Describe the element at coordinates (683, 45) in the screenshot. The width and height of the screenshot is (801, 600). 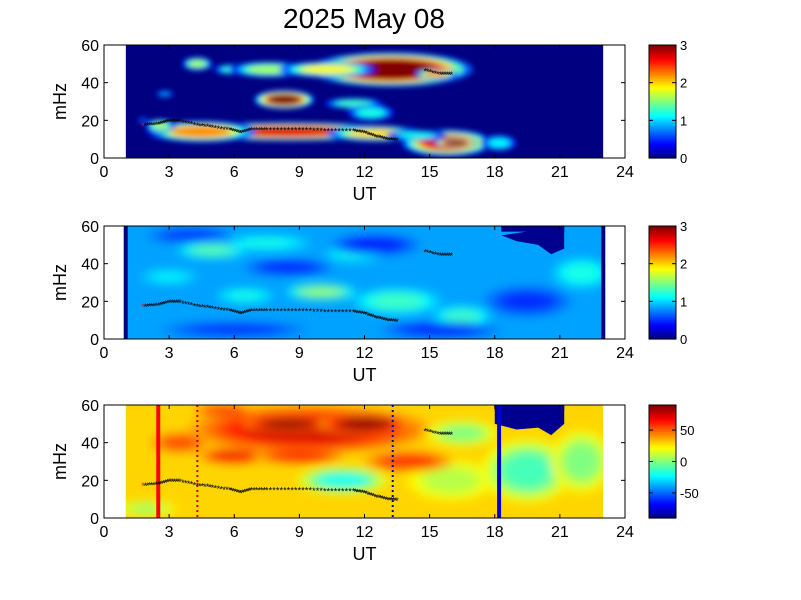
I see `colorbar-tick-label: 3` at that location.